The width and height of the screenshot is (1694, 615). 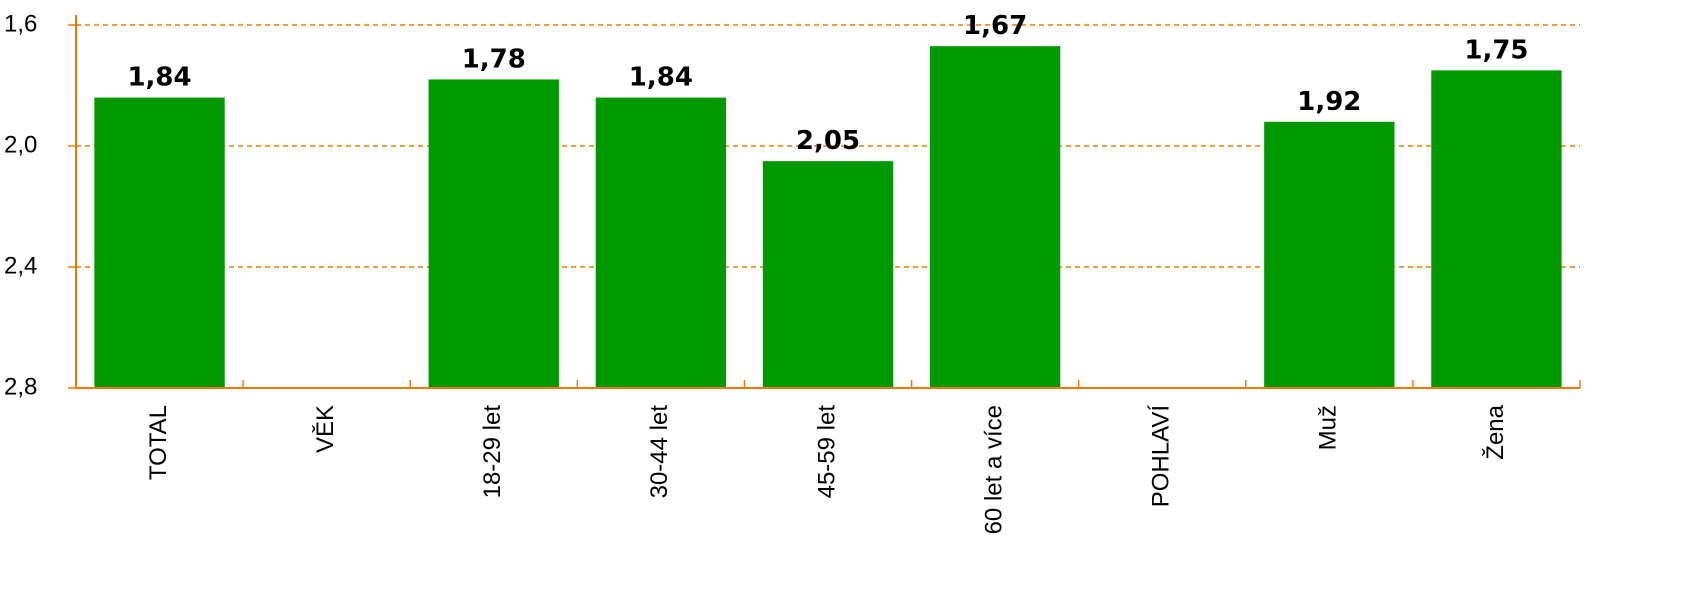 I want to click on y-tick-label: 1,6, so click(x=20, y=23).